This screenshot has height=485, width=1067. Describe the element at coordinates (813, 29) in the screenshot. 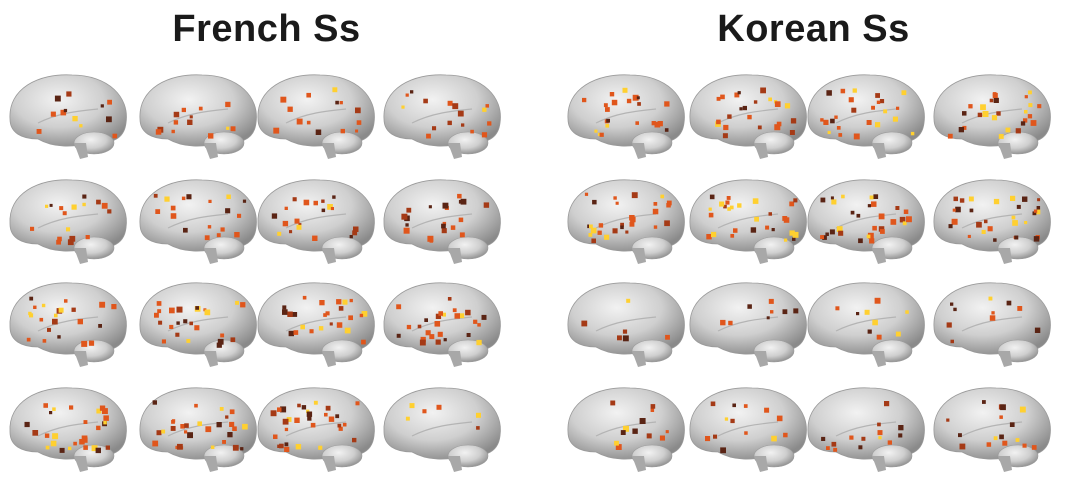

I see `korean-group-title: Korean Ss` at that location.